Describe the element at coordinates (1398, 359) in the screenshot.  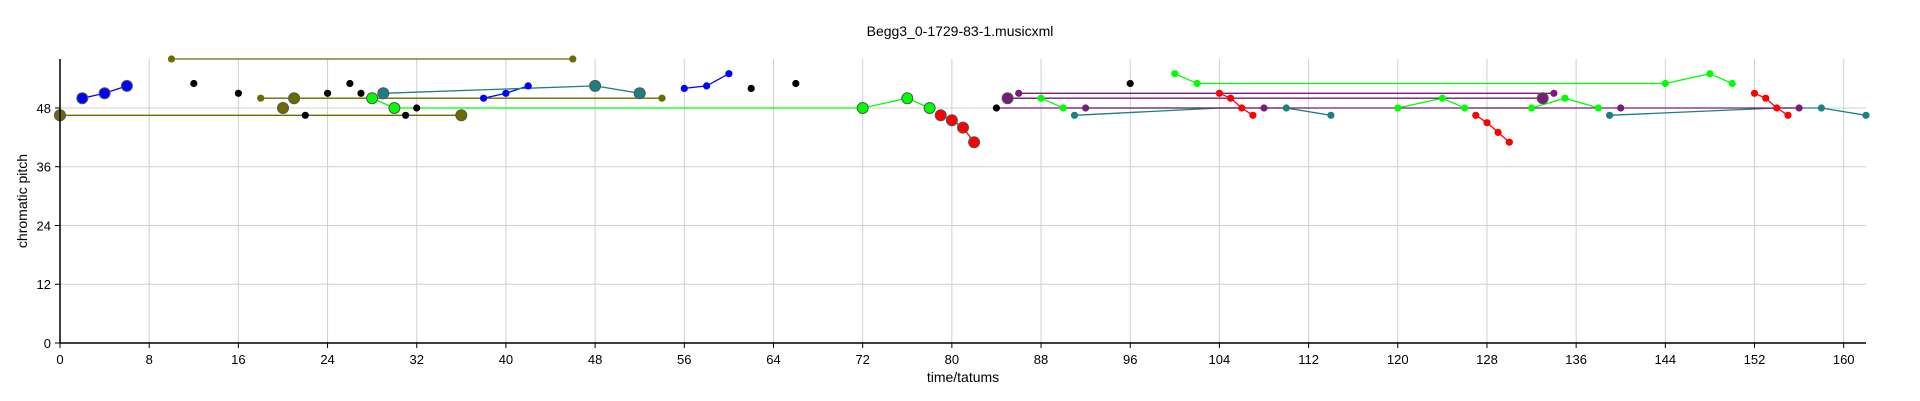
I see `x-tick-label: 120` at that location.